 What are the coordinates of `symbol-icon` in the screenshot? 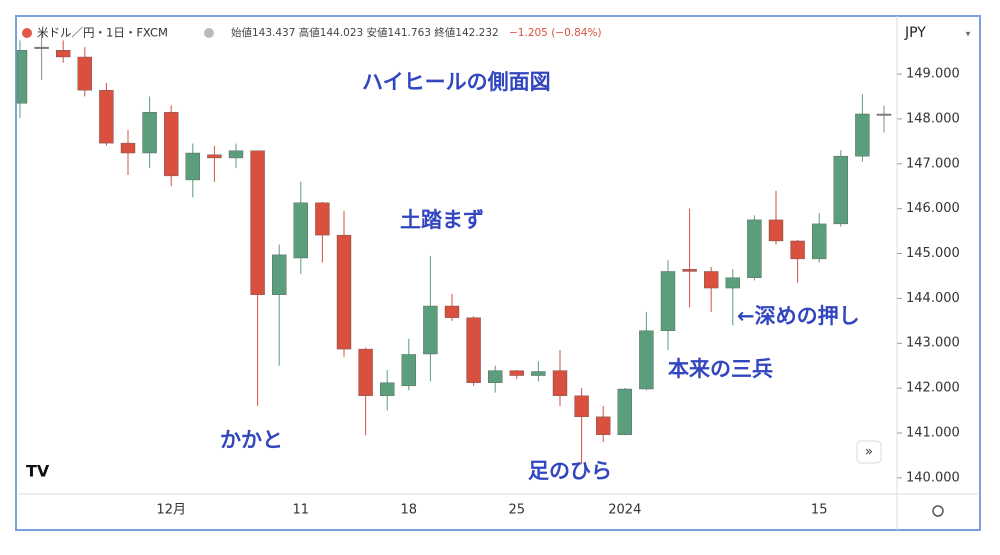 It's located at (27, 33).